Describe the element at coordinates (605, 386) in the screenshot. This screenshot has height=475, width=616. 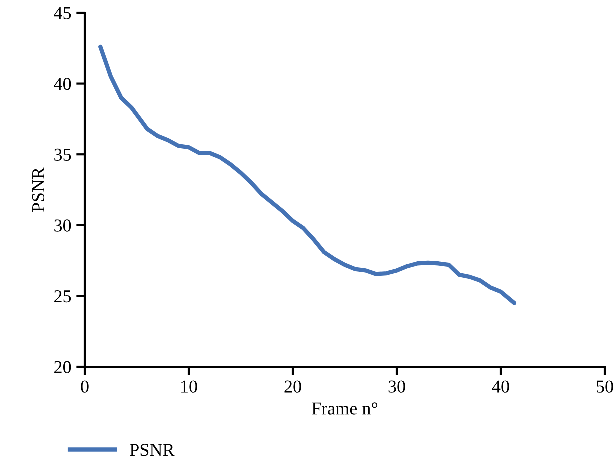
I see `x-tick-label: 50` at that location.